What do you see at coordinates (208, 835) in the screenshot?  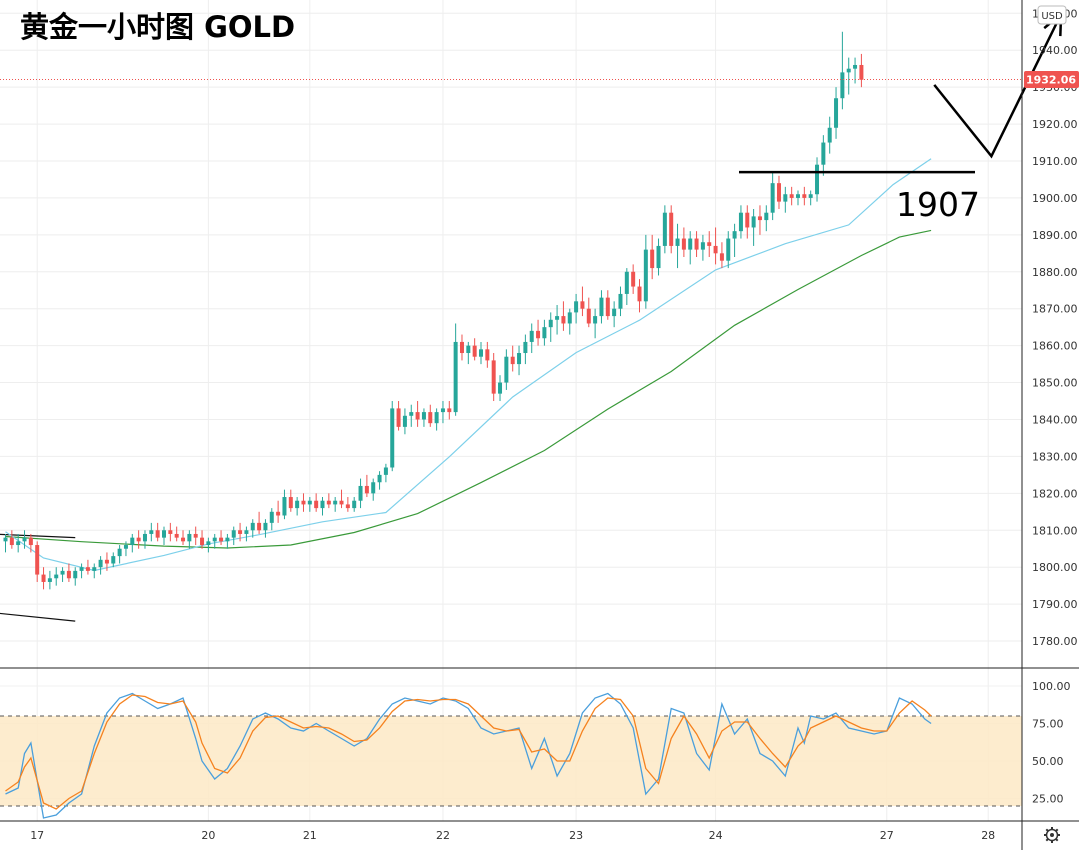 I see `date-tick-label: 20` at bounding box center [208, 835].